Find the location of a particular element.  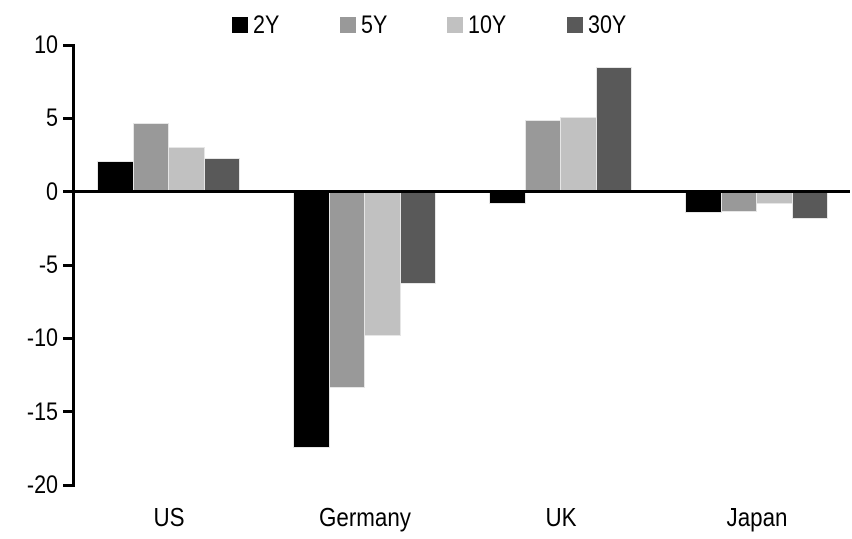

x-axis-category-label-uk: UK is located at coordinates (560, 517).